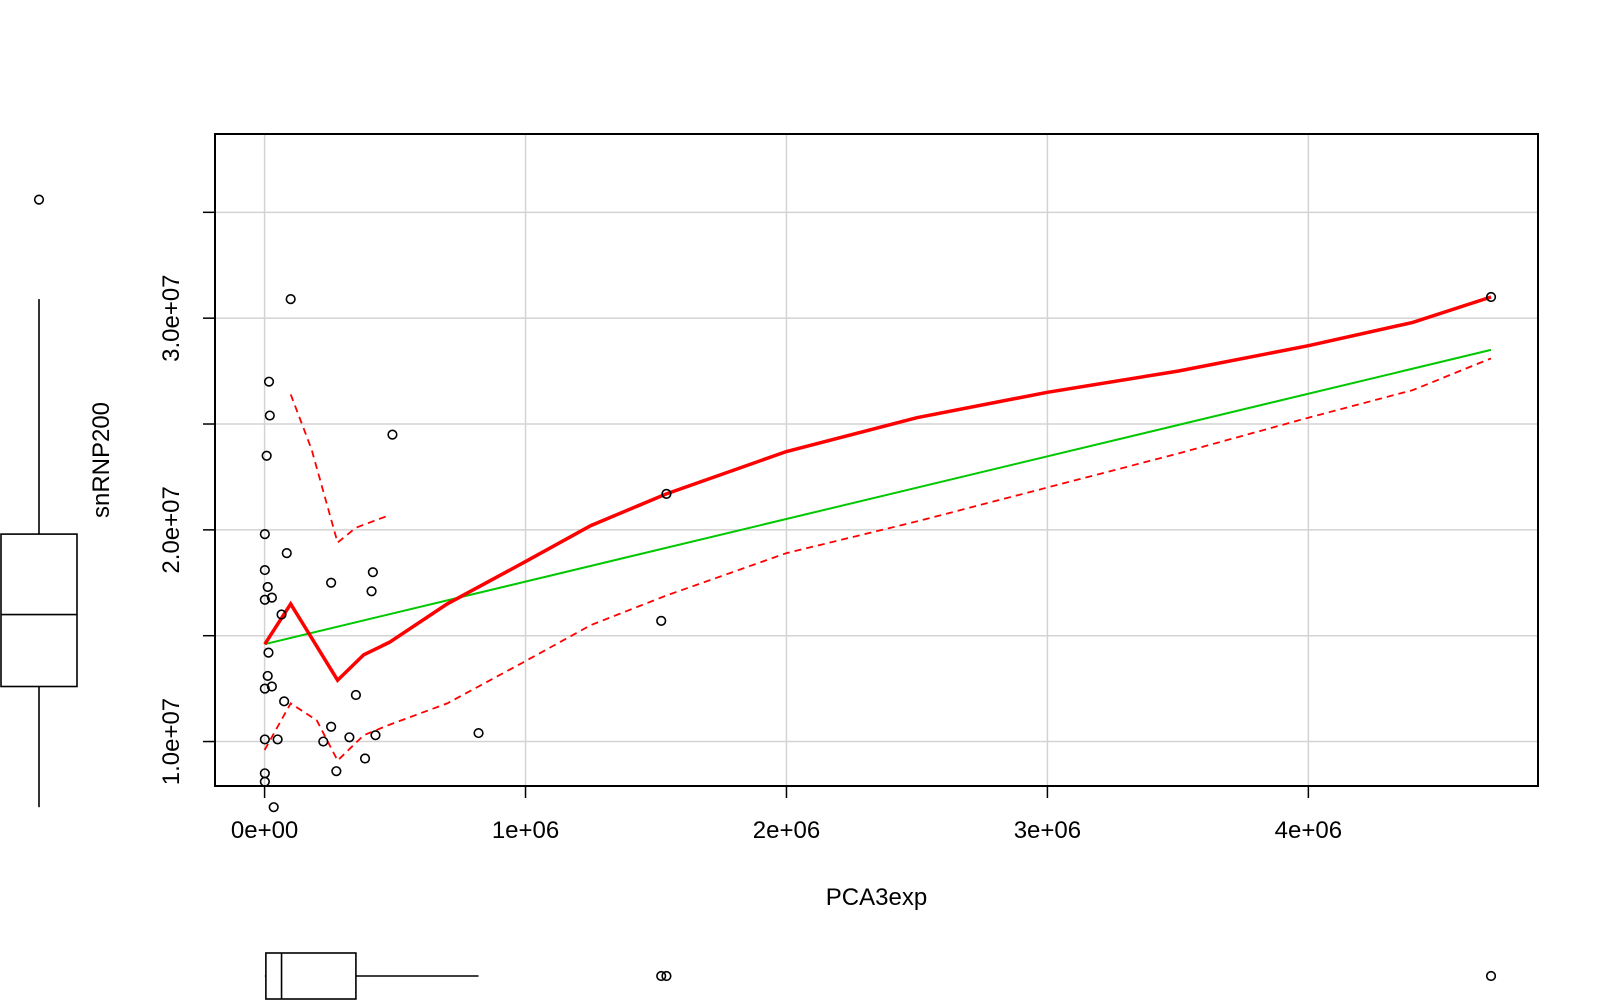 The image size is (1600, 1000). What do you see at coordinates (264, 830) in the screenshot?
I see `x-tick-label: 0e+00` at bounding box center [264, 830].